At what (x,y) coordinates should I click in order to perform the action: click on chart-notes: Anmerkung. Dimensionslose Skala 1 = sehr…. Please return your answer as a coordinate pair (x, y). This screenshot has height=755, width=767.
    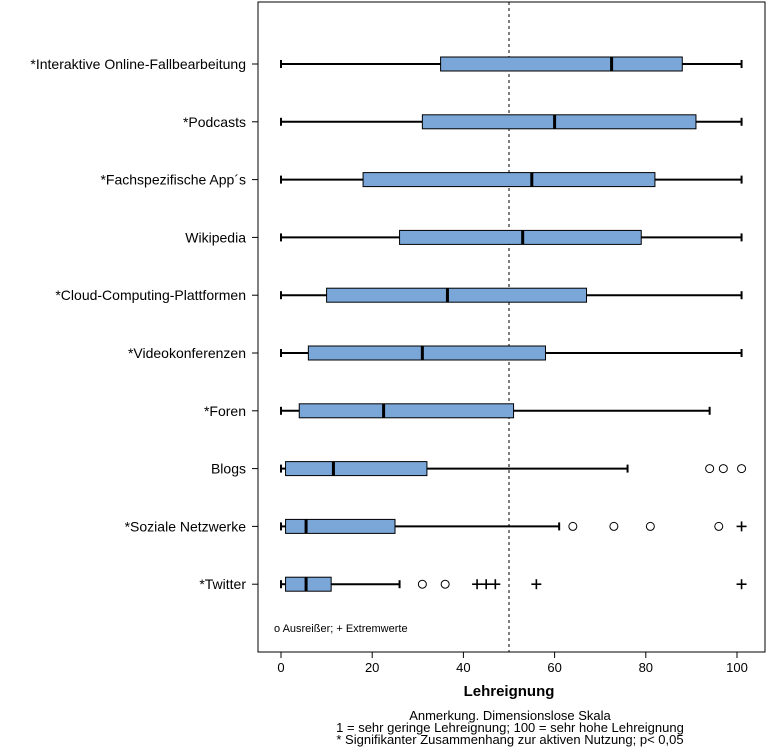
    Looking at the image, I should click on (510, 727).